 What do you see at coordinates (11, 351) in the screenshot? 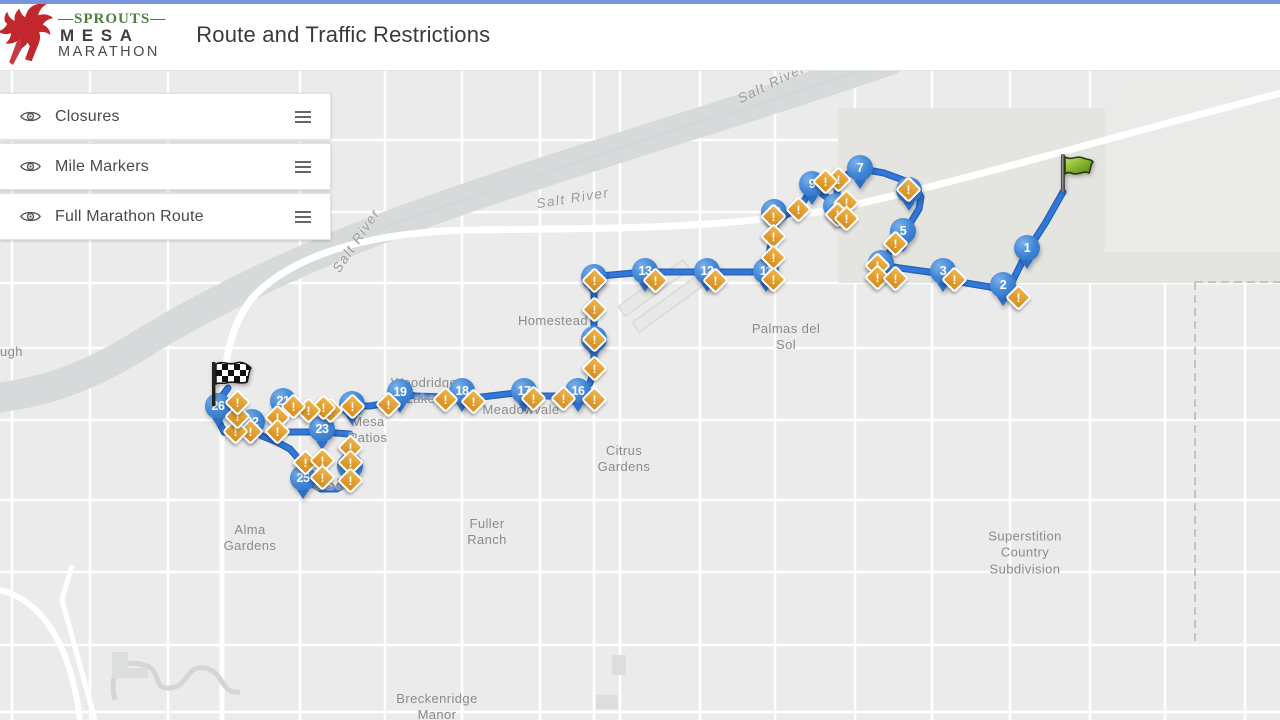
I see `place-label: ugh` at bounding box center [11, 351].